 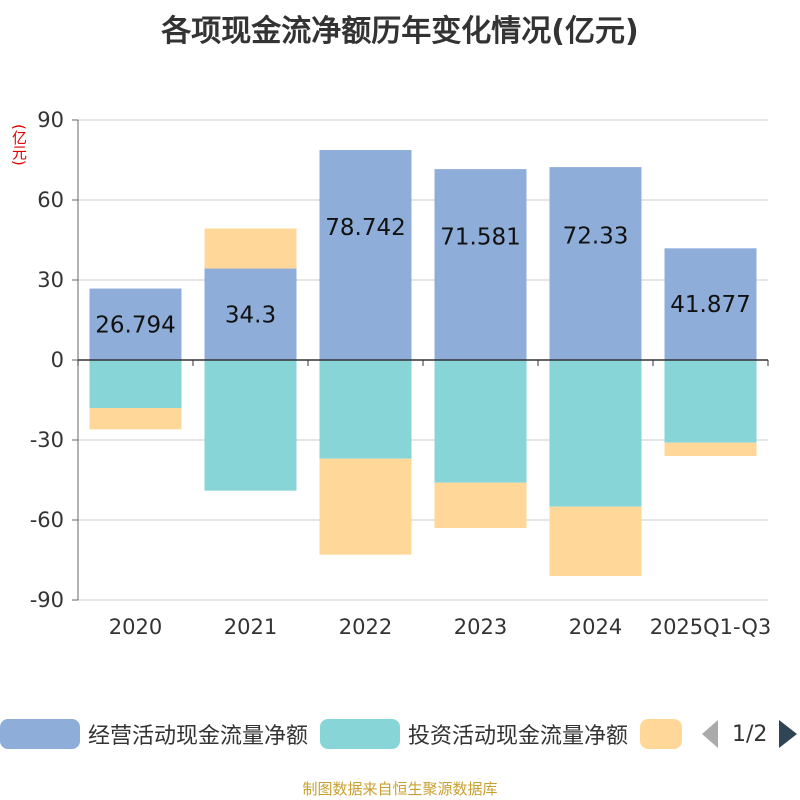 I want to click on legend: 经营活动现金流量净额 投资活动现金流量净额 1/2, so click(x=400, y=736).